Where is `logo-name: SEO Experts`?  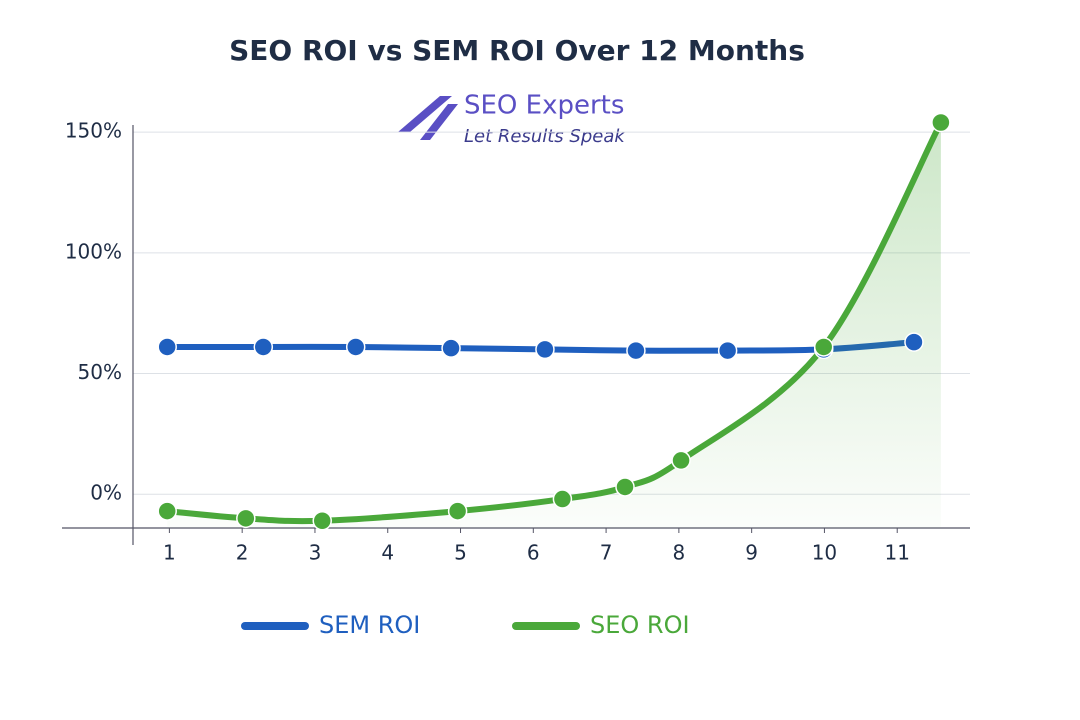
logo-name: SEO Experts is located at coordinates (544, 106).